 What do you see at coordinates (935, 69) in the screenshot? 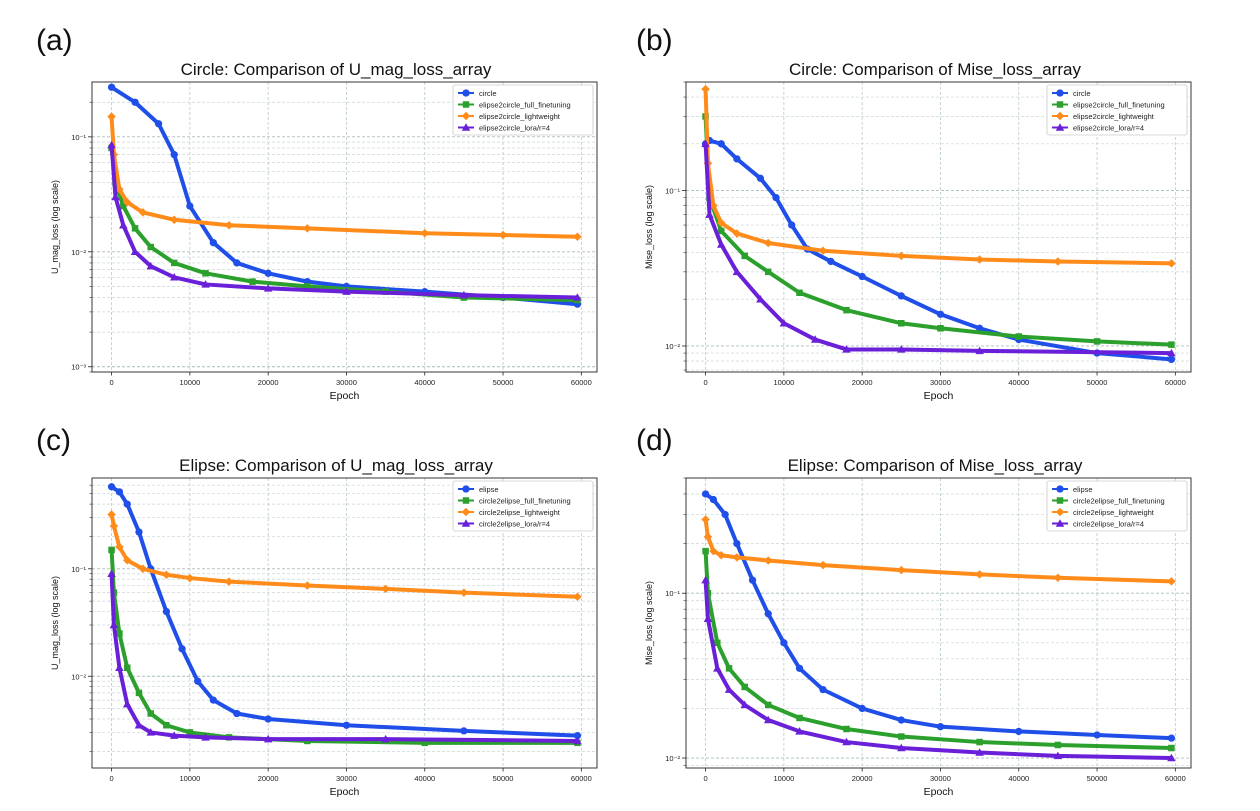
I see `chart-title: Circle: Comparison of Mise_loss_array` at bounding box center [935, 69].